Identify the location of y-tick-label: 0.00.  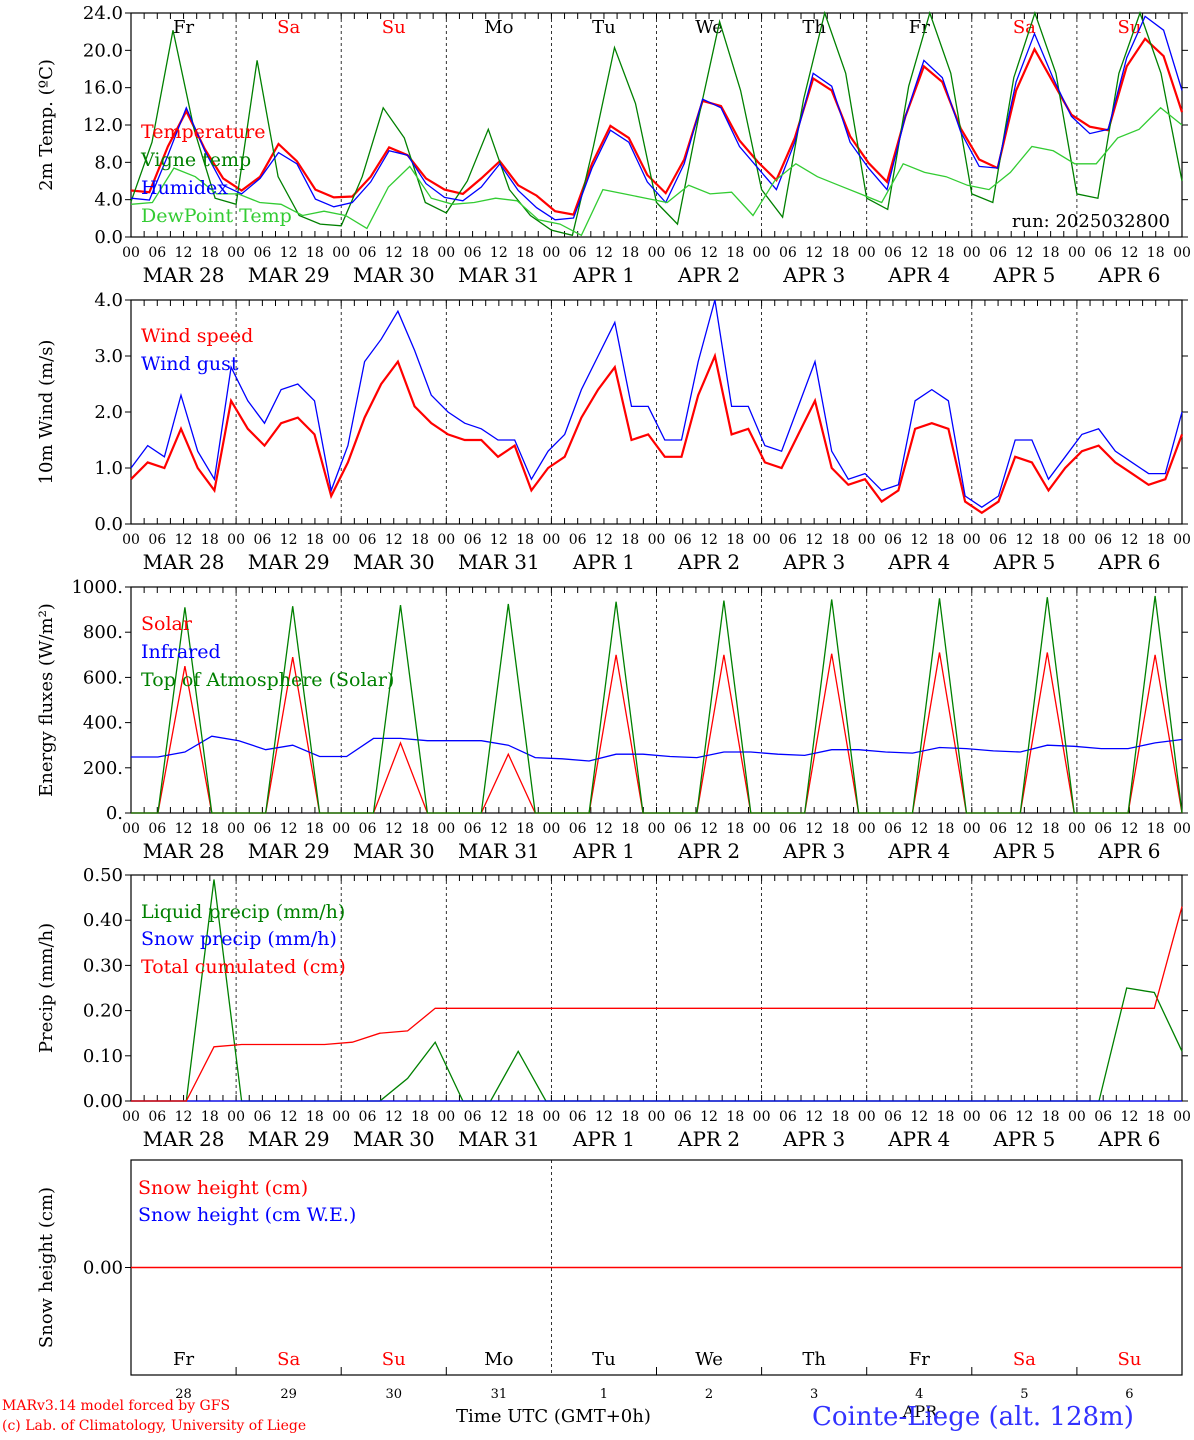
(103, 1101).